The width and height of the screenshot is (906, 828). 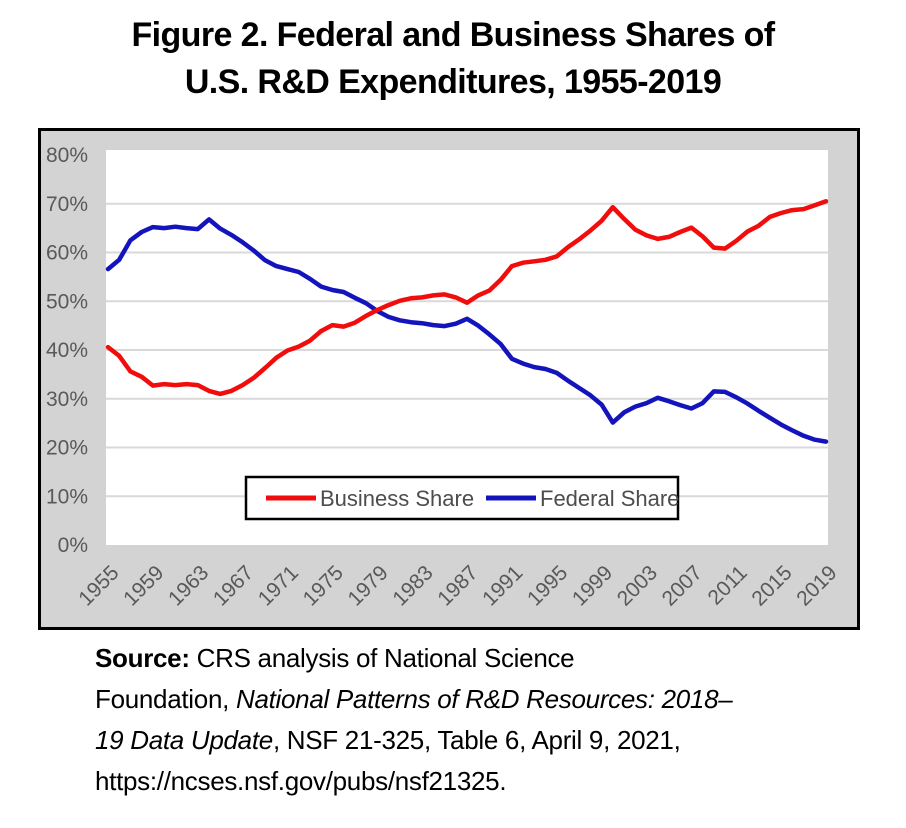 What do you see at coordinates (184, 740) in the screenshot?
I see `source-italic-2: 19 Data Update` at bounding box center [184, 740].